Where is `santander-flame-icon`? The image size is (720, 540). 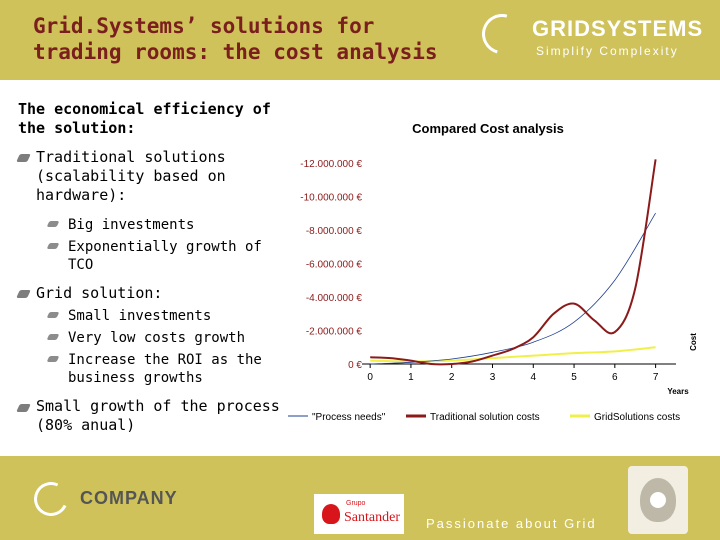 santander-flame-icon is located at coordinates (331, 514).